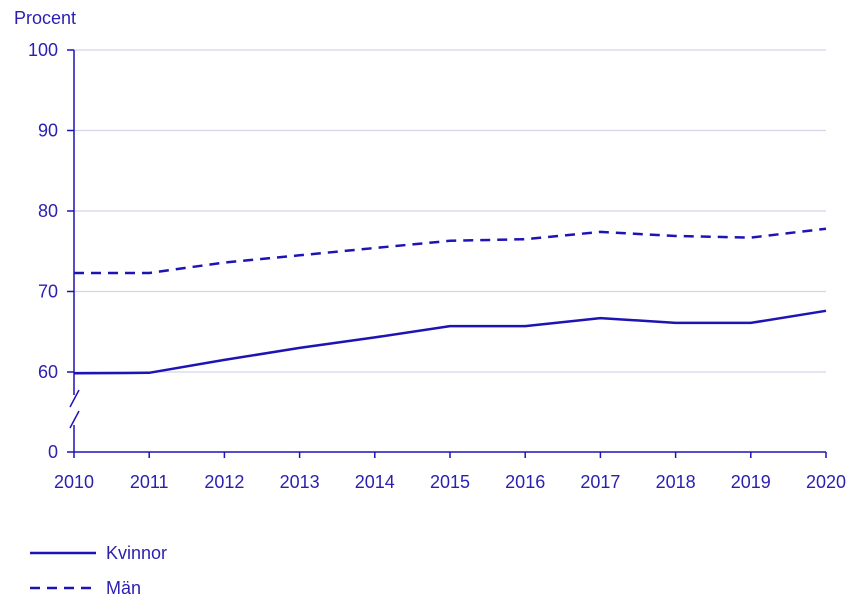  Describe the element at coordinates (43, 50) in the screenshot. I see `y-tick-label: 100` at that location.